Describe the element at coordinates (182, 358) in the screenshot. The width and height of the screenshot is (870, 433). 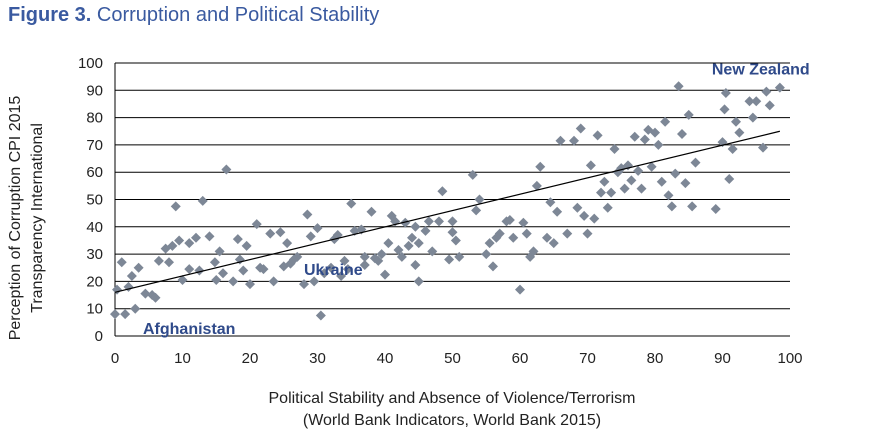
I see `x-tick-label: 10` at that location.